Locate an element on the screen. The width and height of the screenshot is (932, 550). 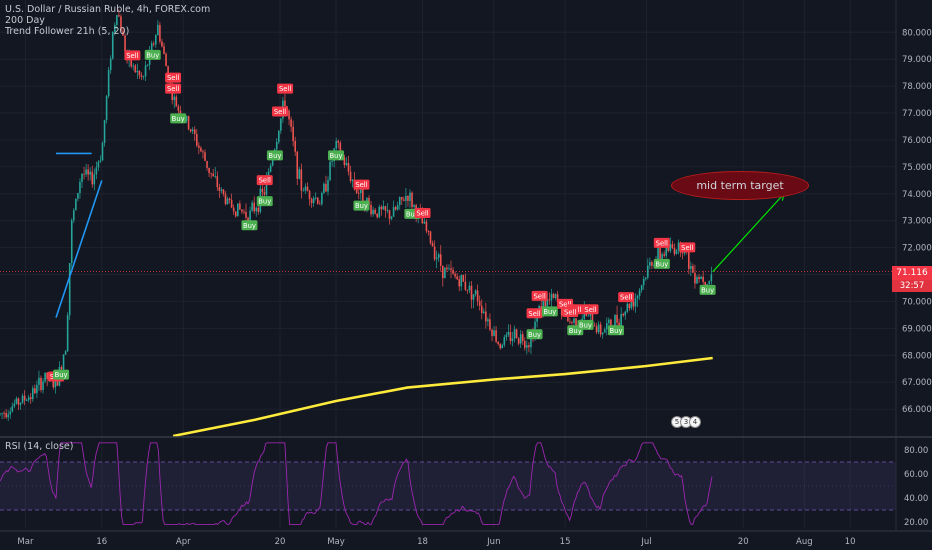
ma-200-day-line is located at coordinates (442, 397).